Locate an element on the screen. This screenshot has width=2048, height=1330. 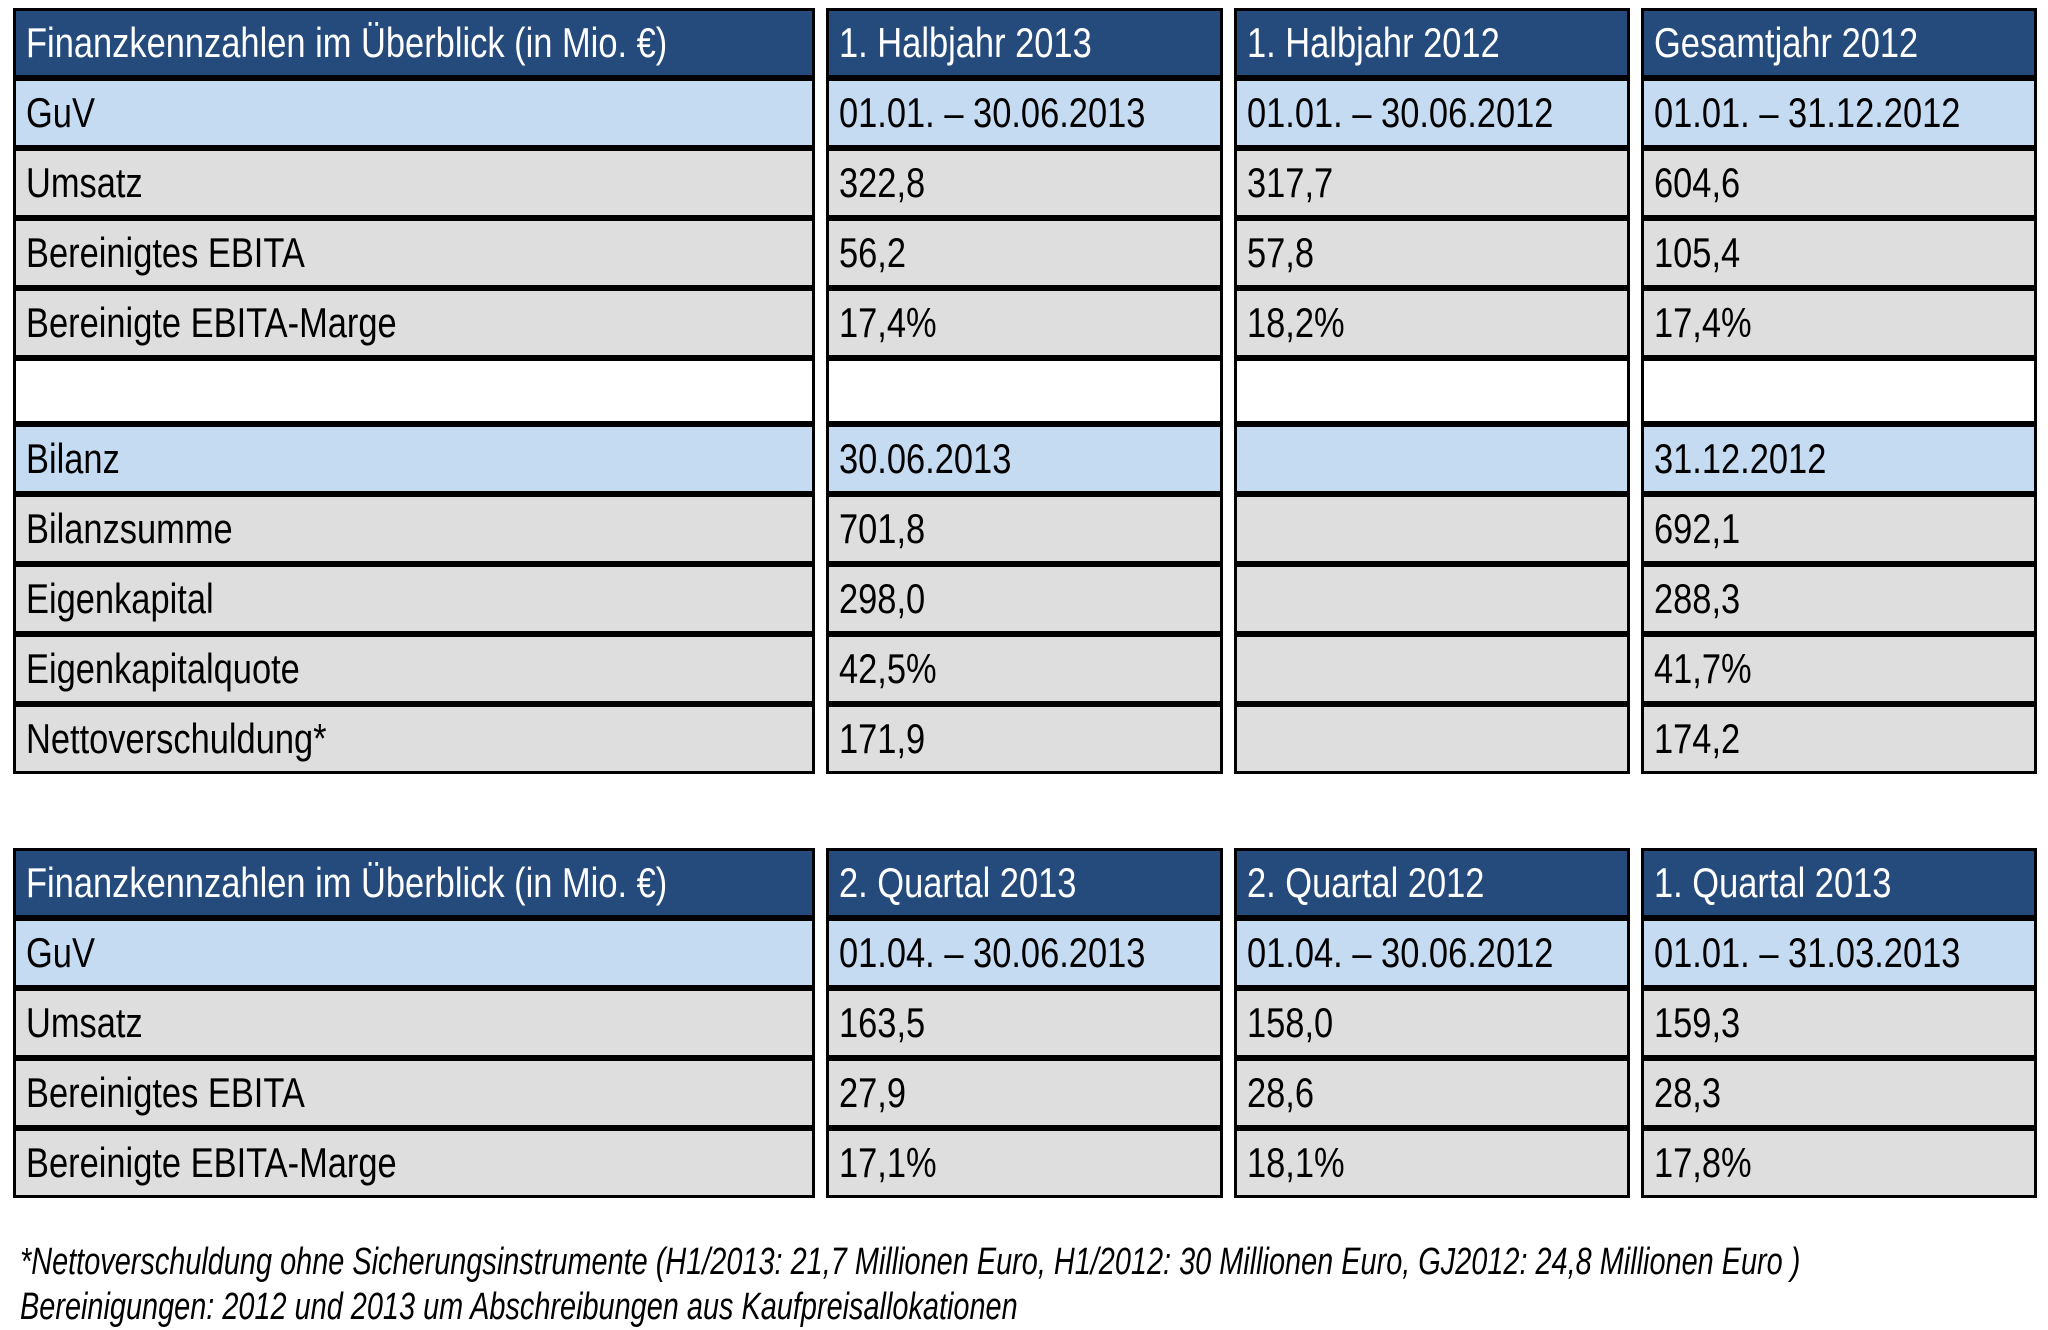
table-row-bereinigtes-ebita: Bereinigtes EBITA 27,9 28,6 28,3 is located at coordinates (1025, 1093).